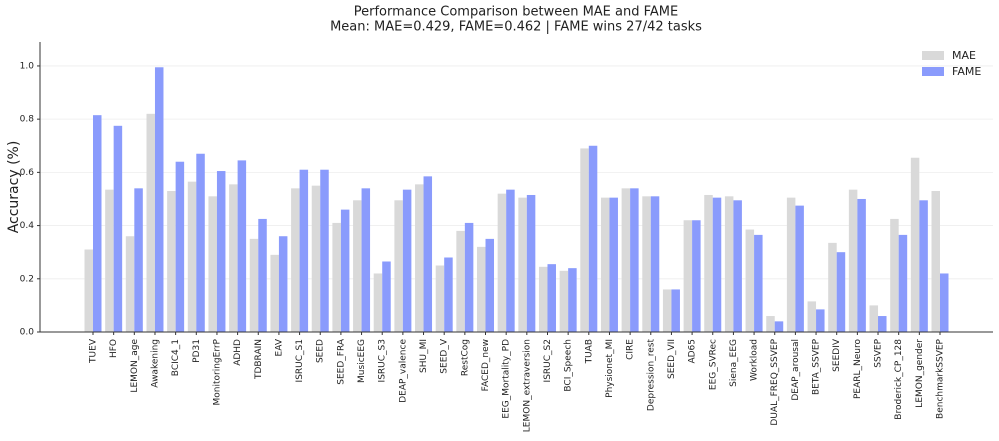 The width and height of the screenshot is (999, 441). I want to click on y-tick-label: 0.8, so click(27, 120).